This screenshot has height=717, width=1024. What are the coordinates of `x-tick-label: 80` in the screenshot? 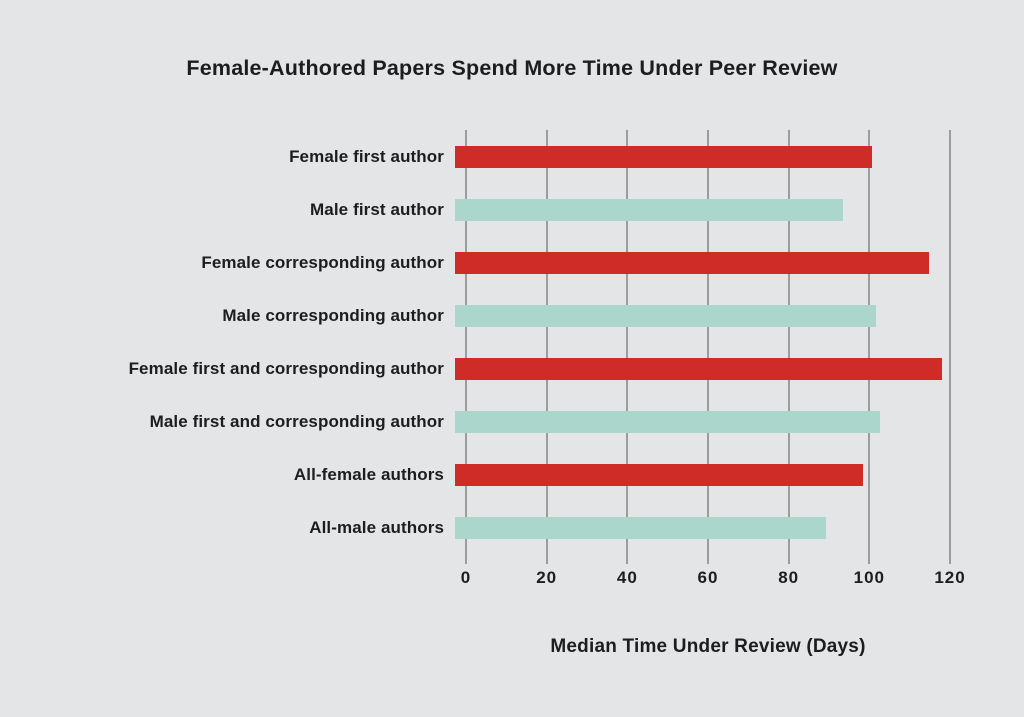 It's located at (789, 577).